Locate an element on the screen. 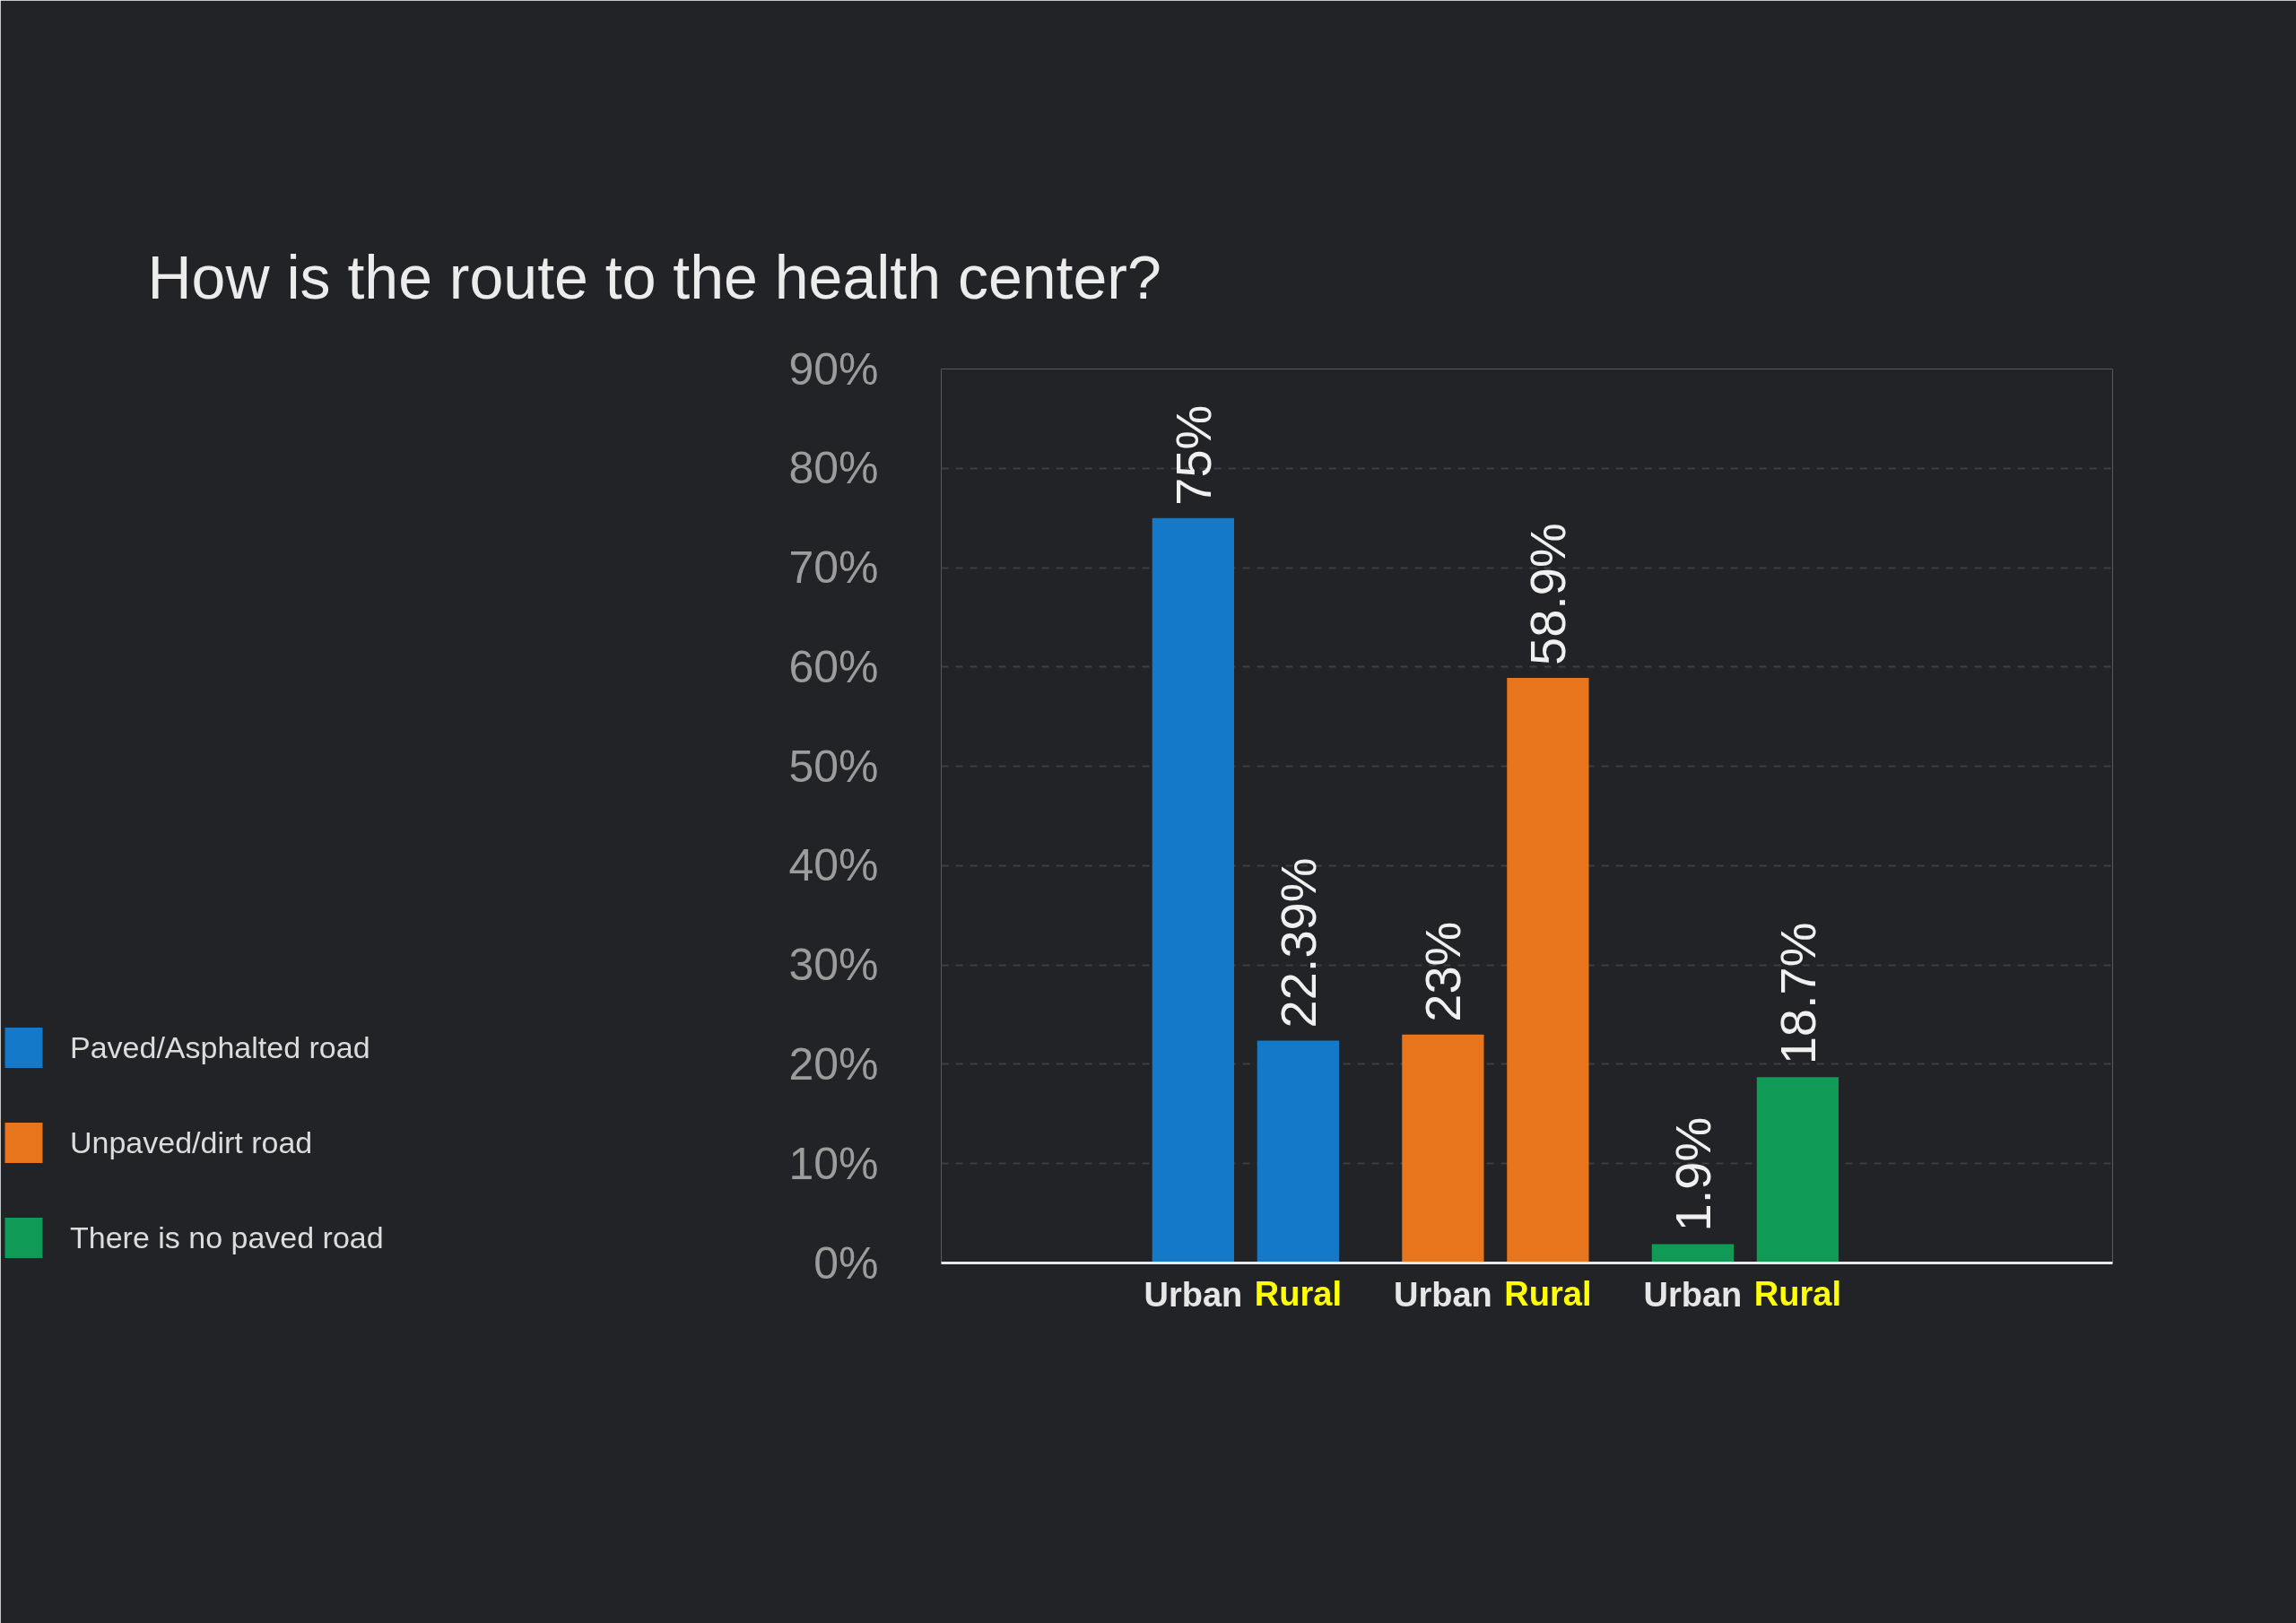  y-tick-label: 10% is located at coordinates (833, 1163).